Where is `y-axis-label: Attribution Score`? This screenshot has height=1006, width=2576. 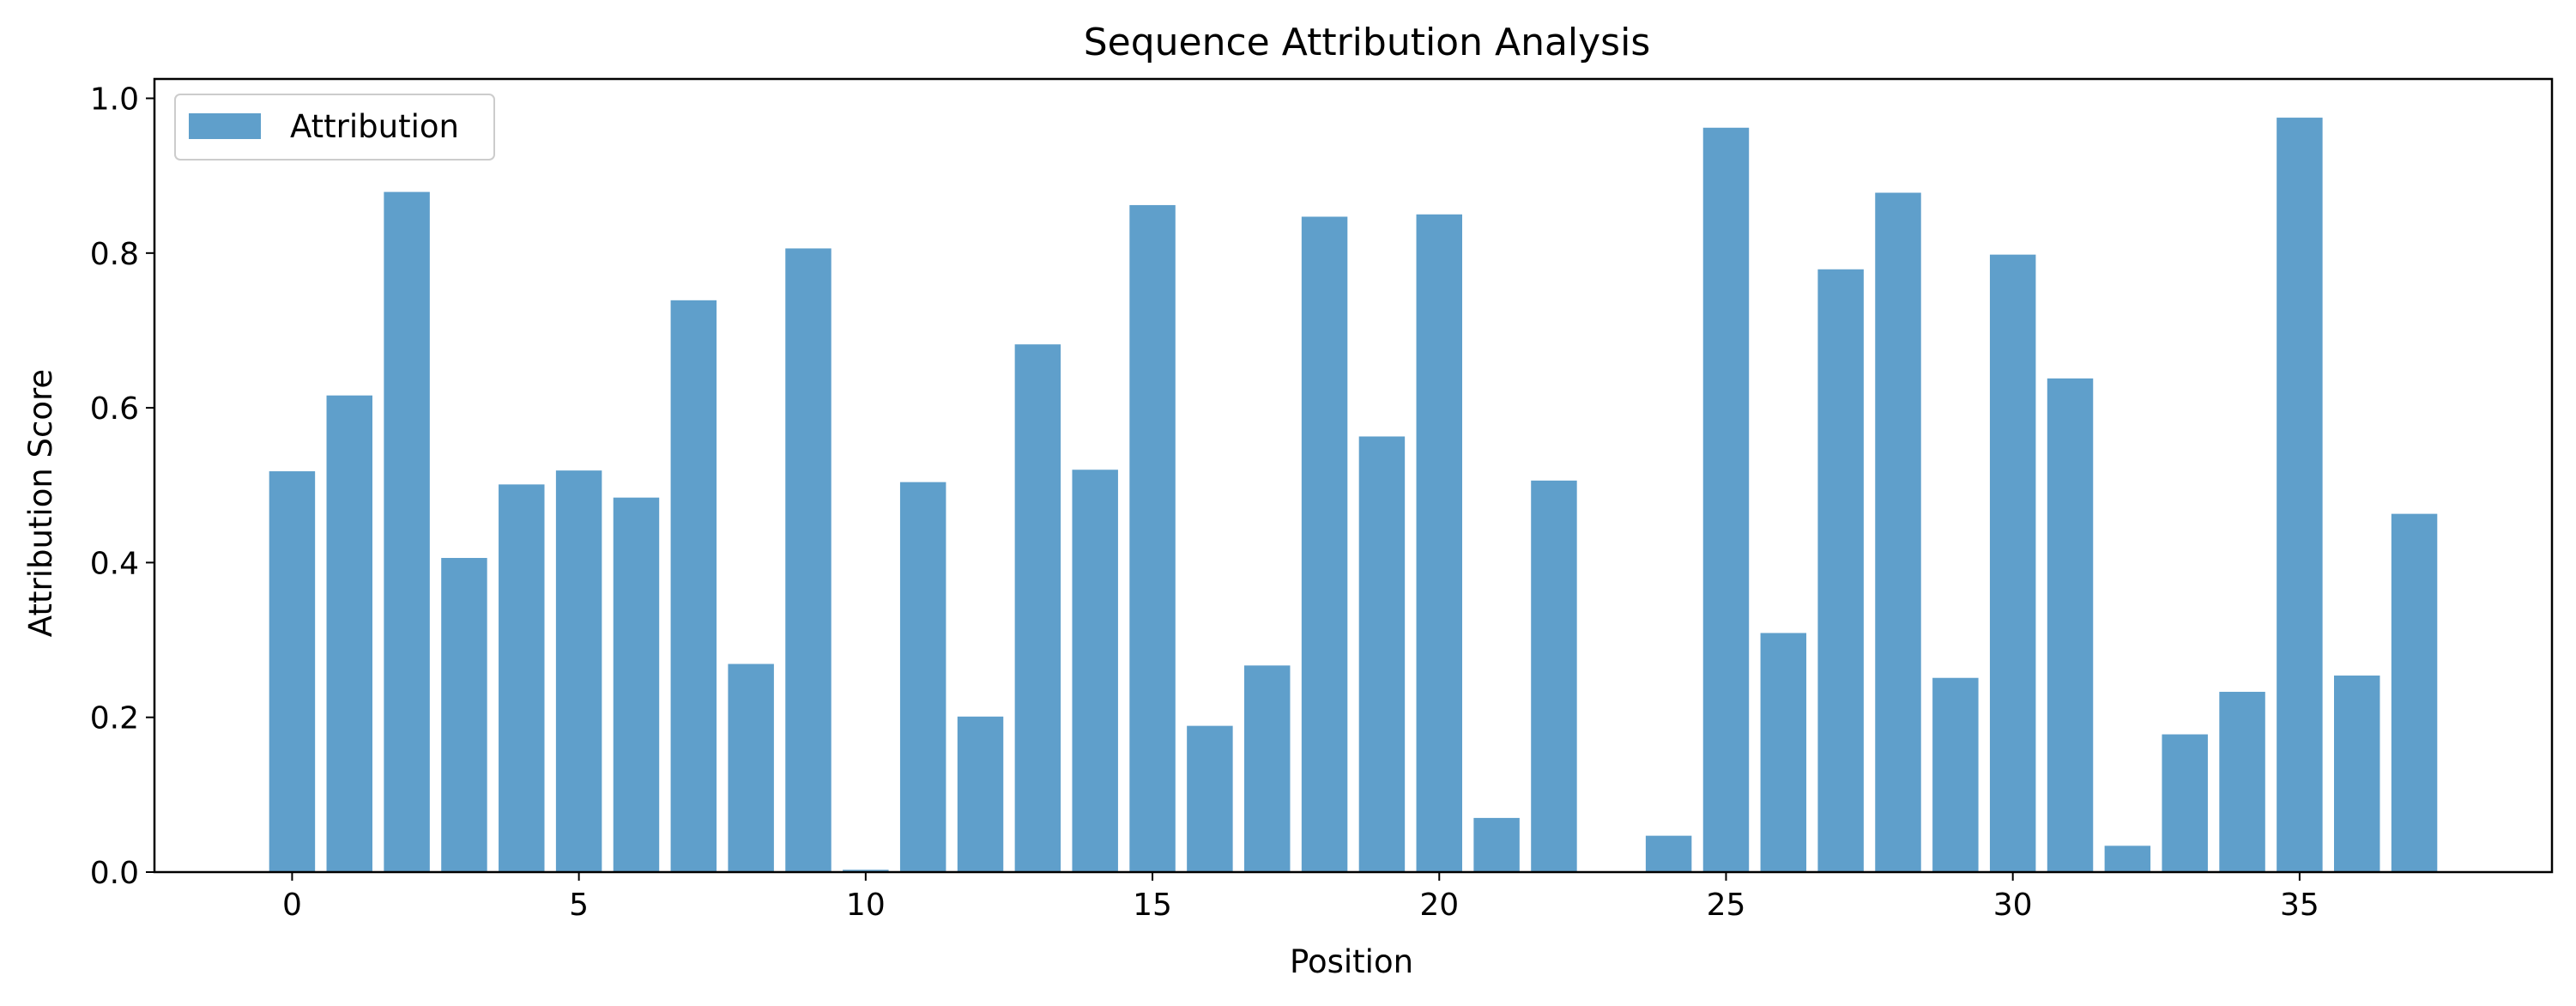
y-axis-label: Attribution Score is located at coordinates (40, 503).